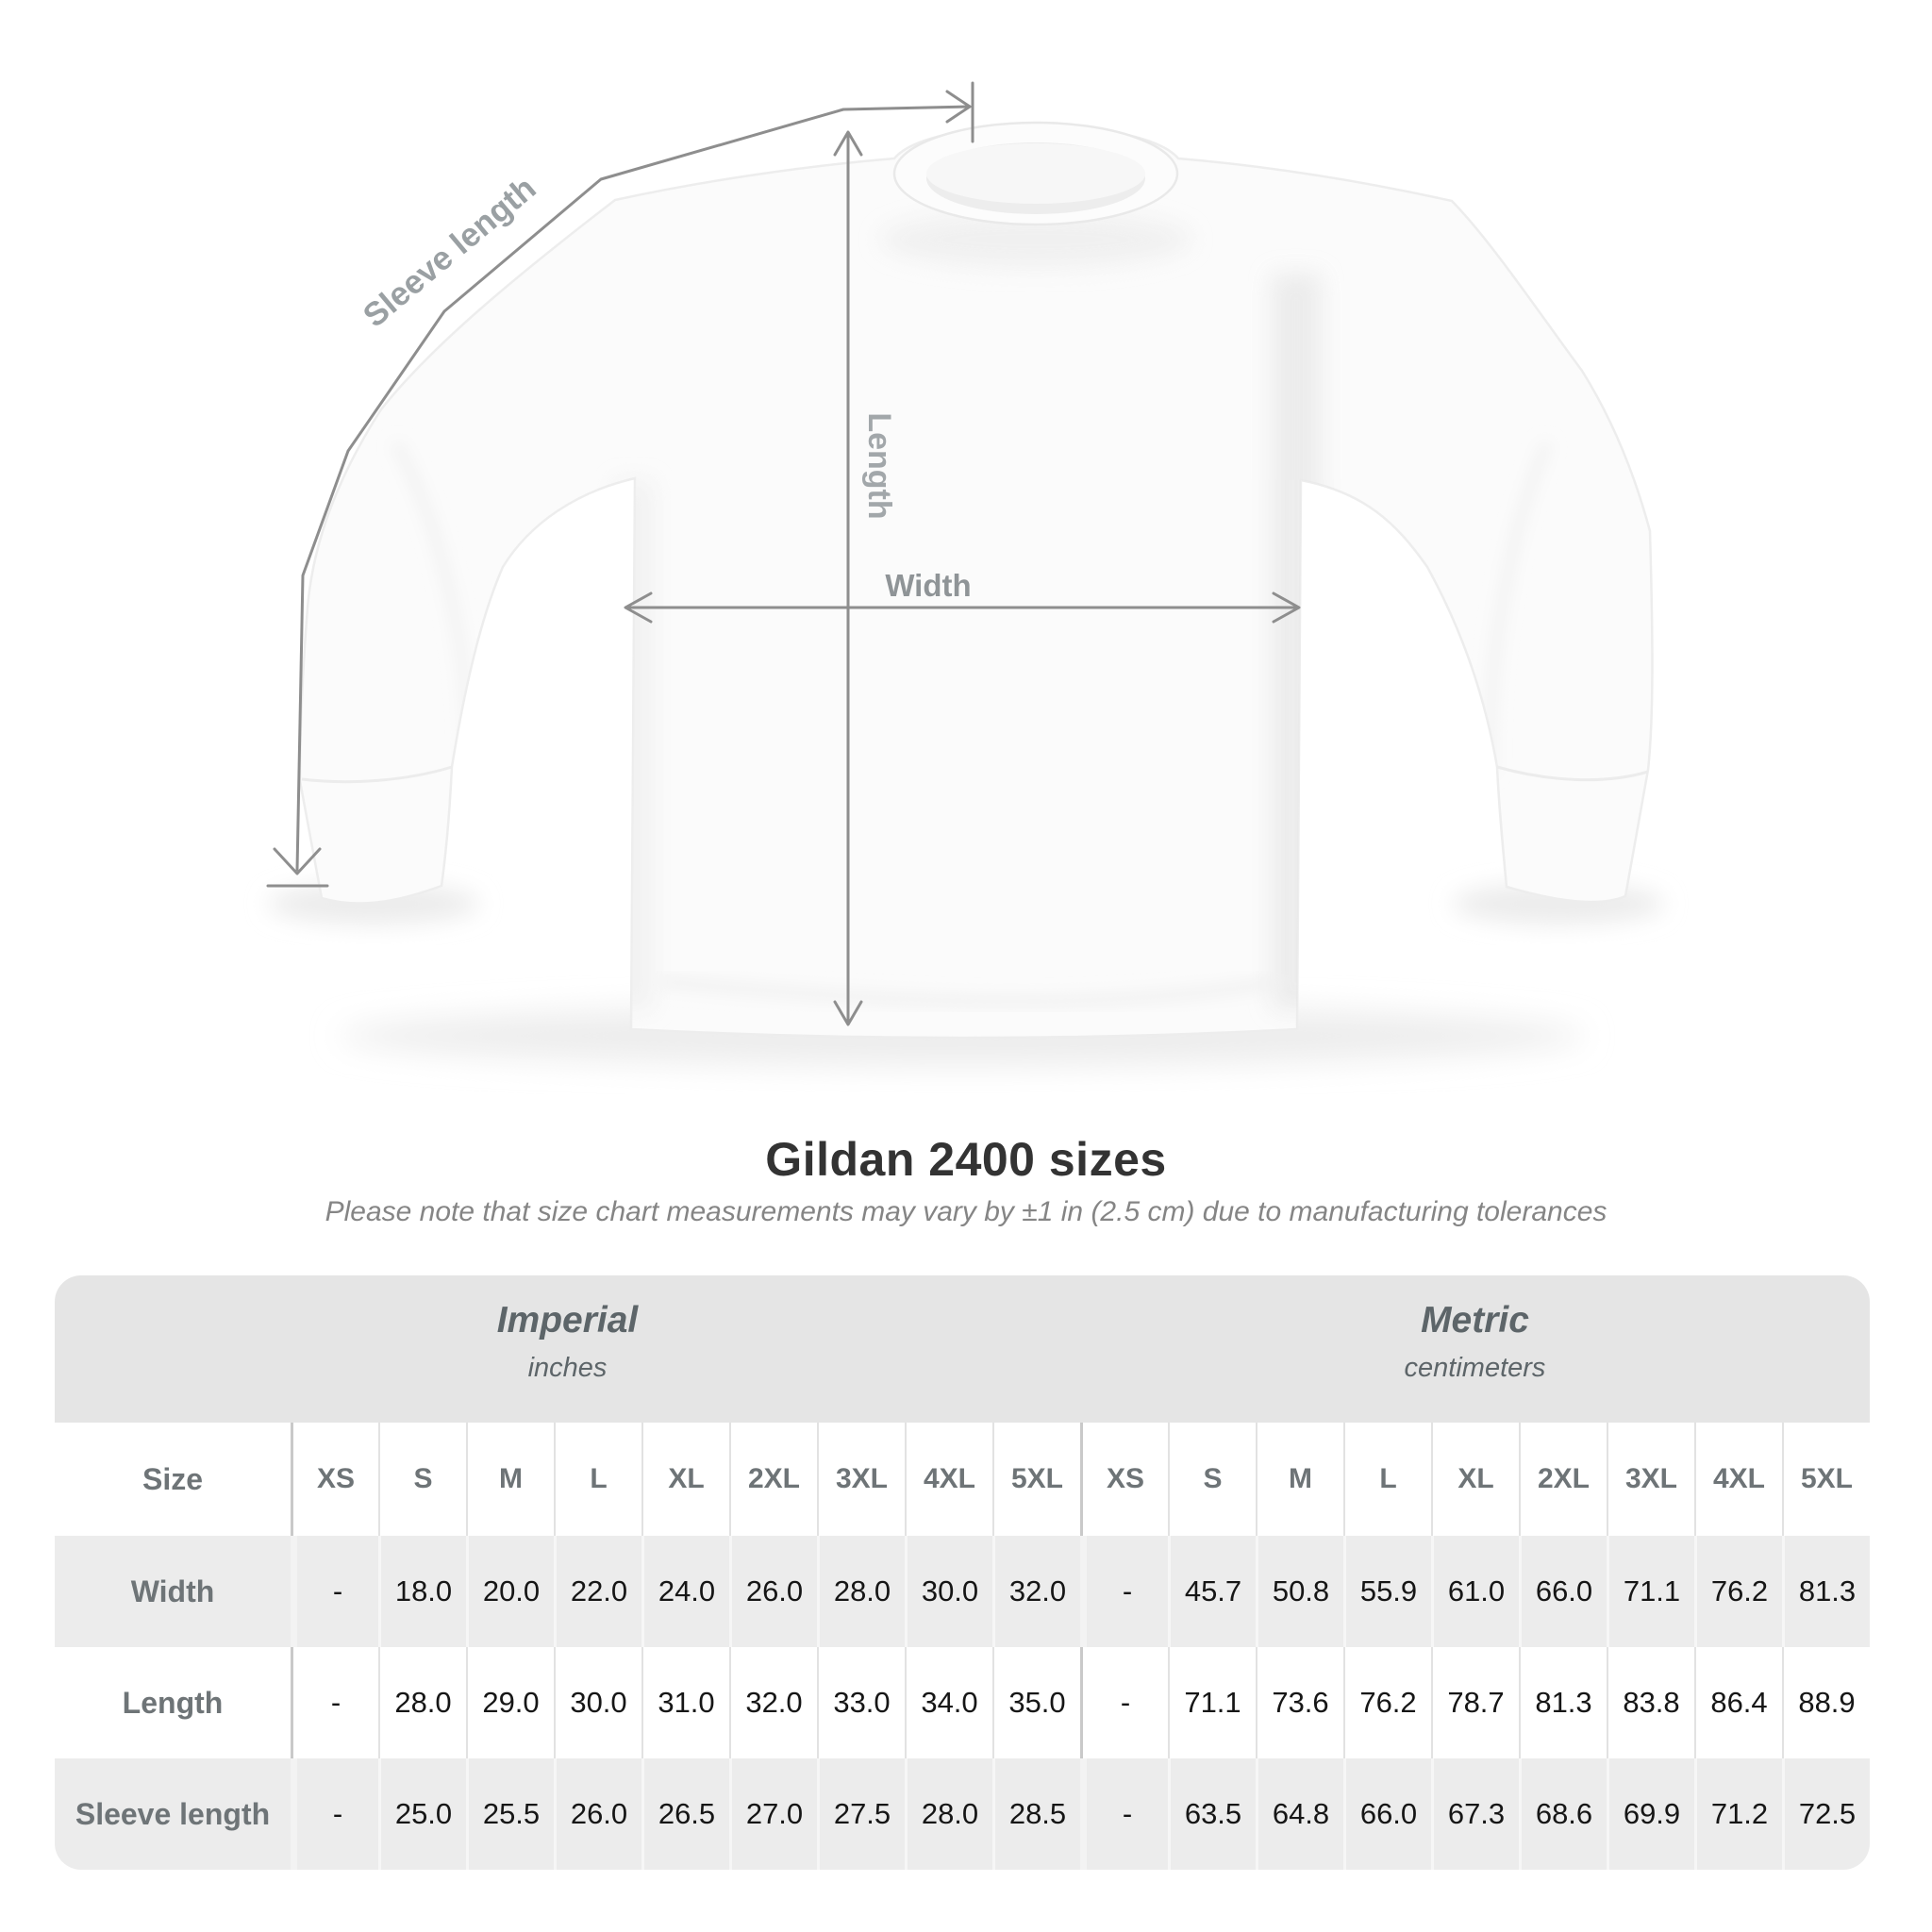  I want to click on measurement-value: 34.0, so click(948, 1702).